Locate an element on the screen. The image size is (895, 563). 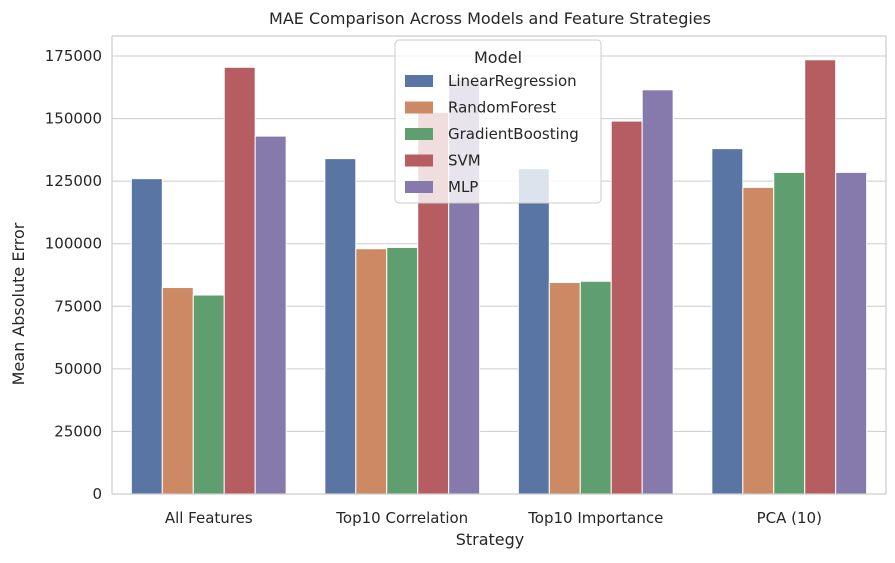
x-tick-label: PCA (10) is located at coordinates (789, 518).